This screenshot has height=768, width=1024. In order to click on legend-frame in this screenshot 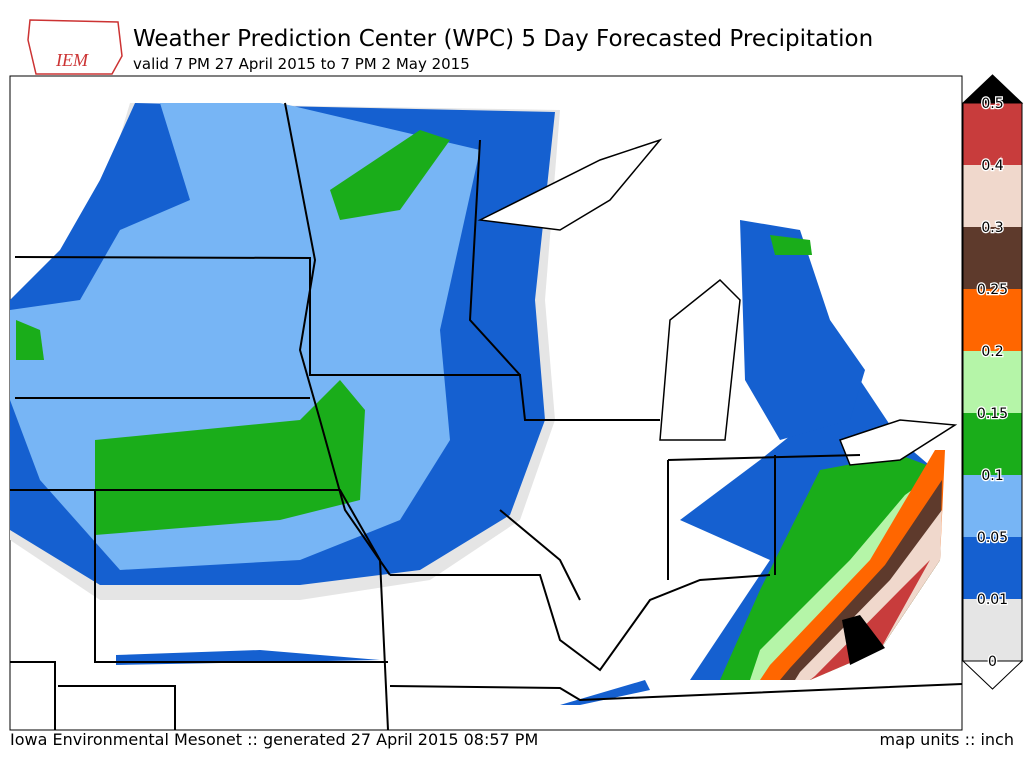, I will do `click(992, 382)`.